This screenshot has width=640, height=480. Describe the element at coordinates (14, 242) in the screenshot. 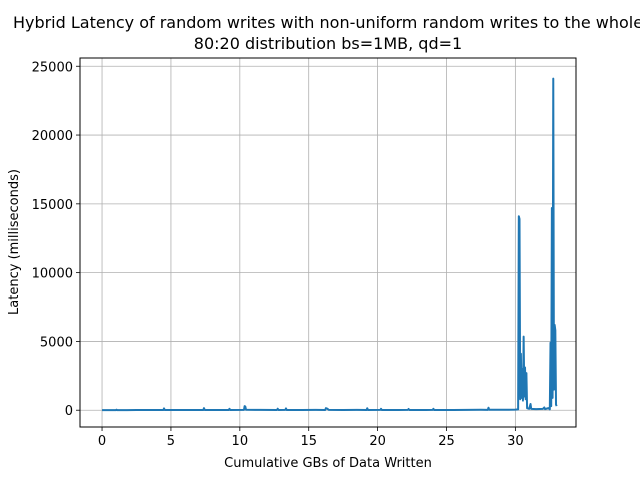

I see `y-axis-label: Latency (milliseconds)` at that location.